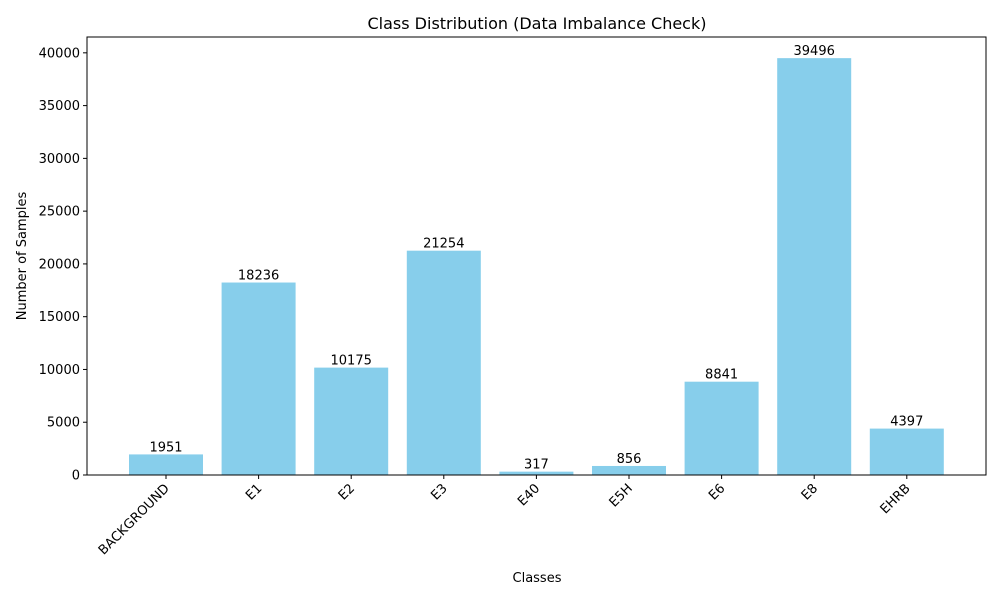 This screenshot has height=600, width=1000. What do you see at coordinates (717, 492) in the screenshot?
I see `x-tick-label-e6: E6` at bounding box center [717, 492].